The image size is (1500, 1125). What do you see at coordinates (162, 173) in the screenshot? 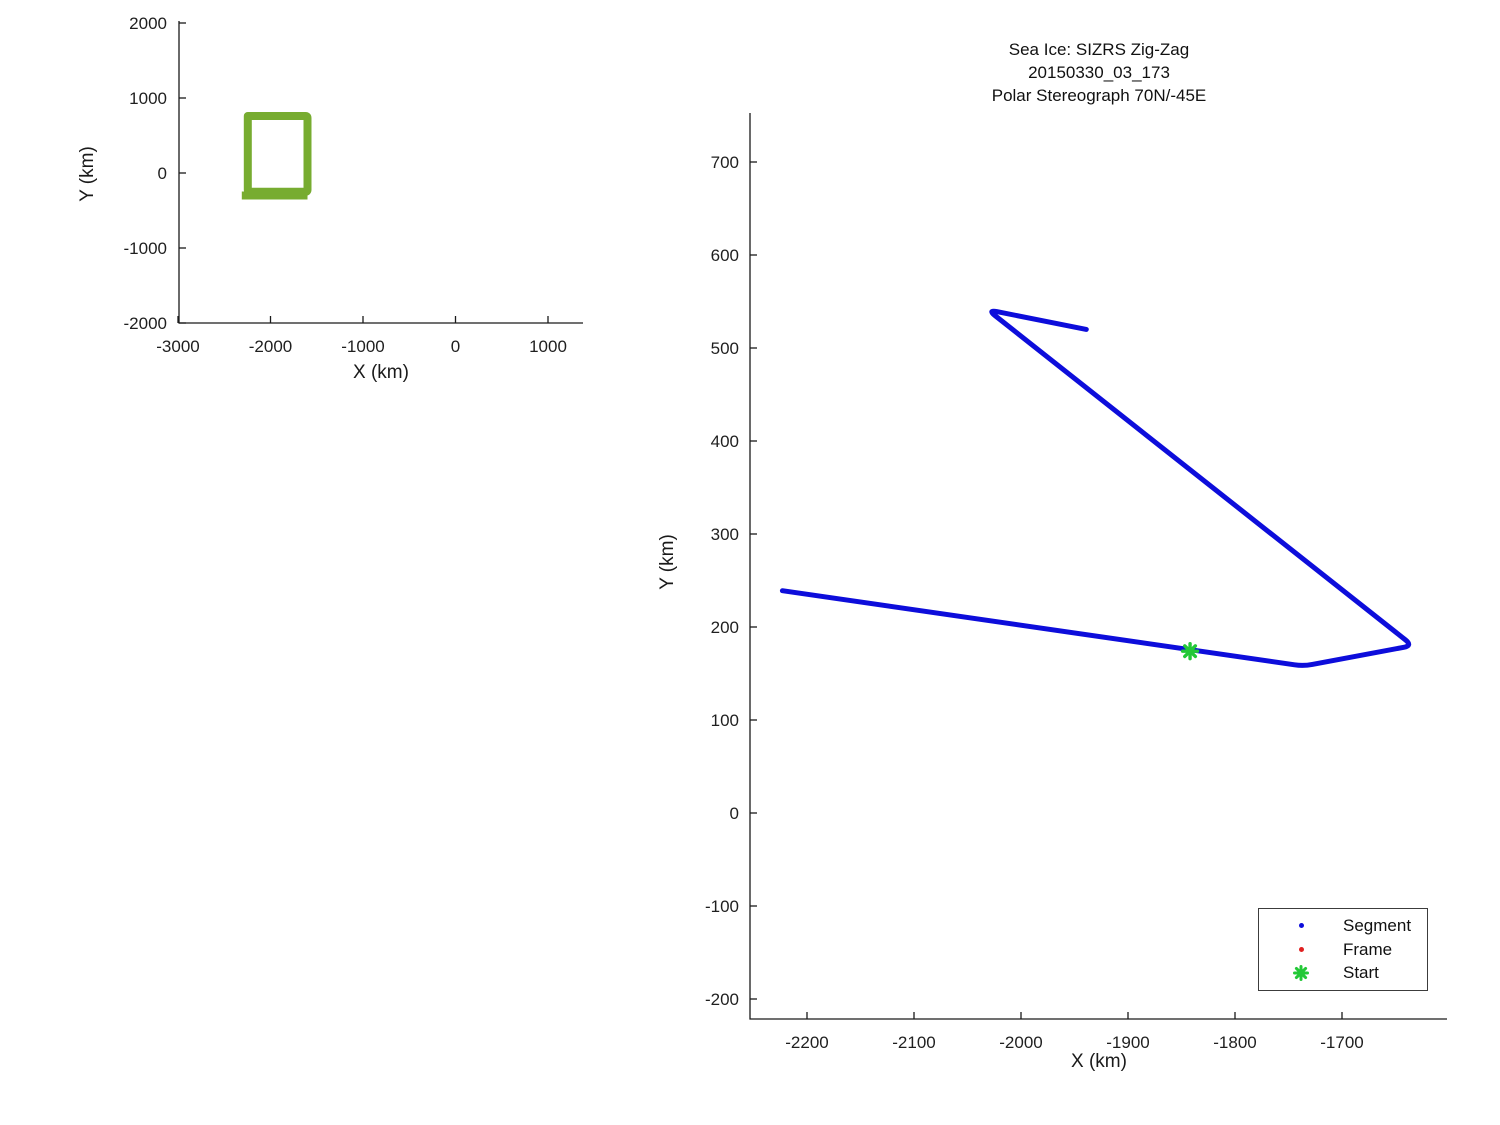
I see `overview-y-tick-label: 0` at bounding box center [162, 173].